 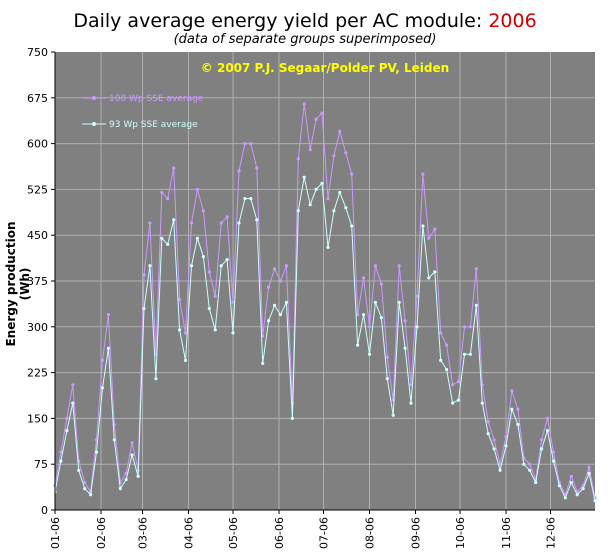 I want to click on y-tick-label: 75, so click(x=41, y=464).